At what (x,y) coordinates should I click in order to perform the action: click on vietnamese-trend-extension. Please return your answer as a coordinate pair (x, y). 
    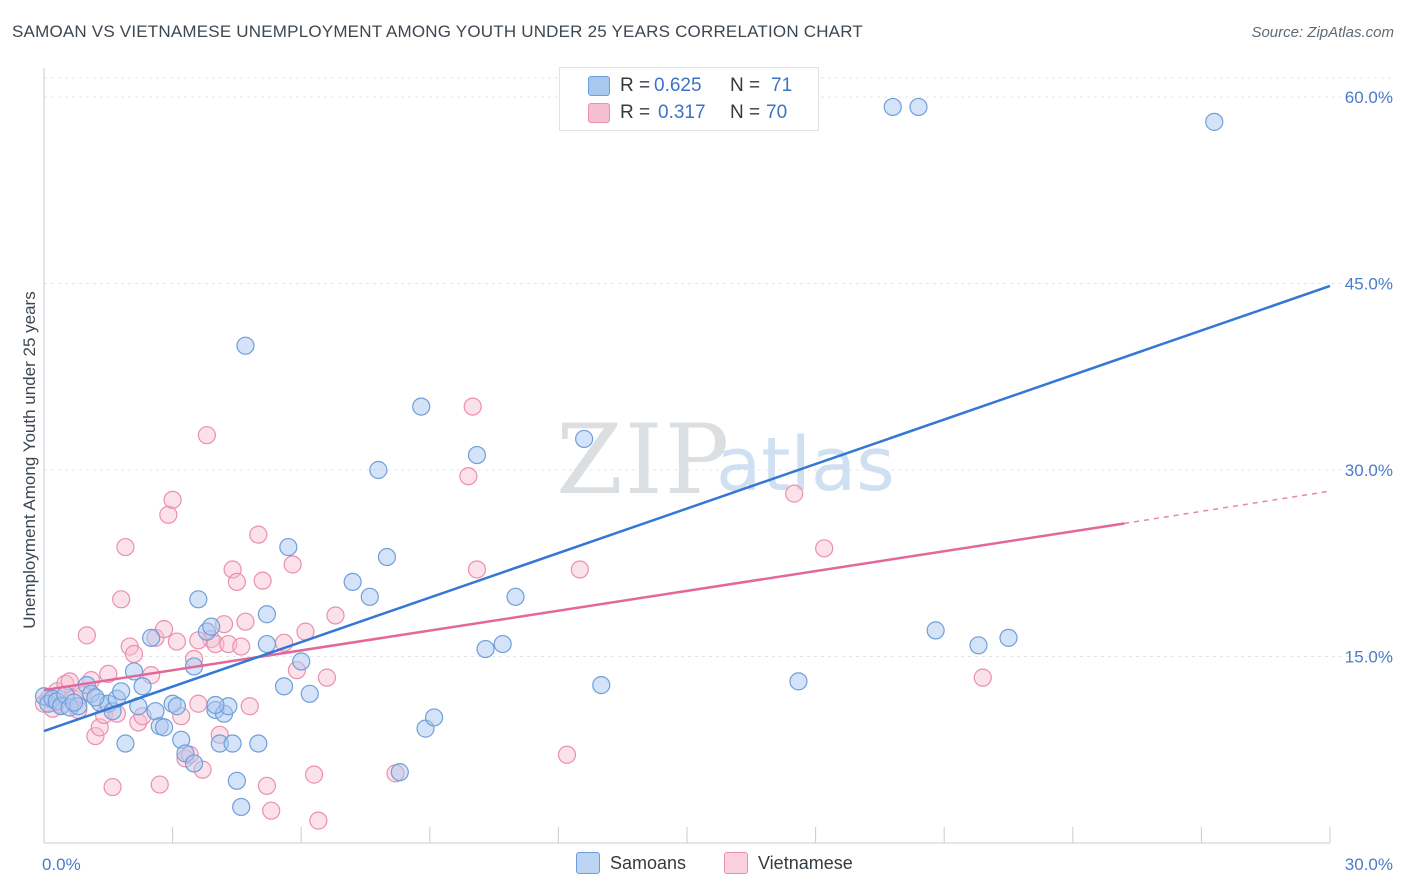
    Looking at the image, I should click on (1227, 507).